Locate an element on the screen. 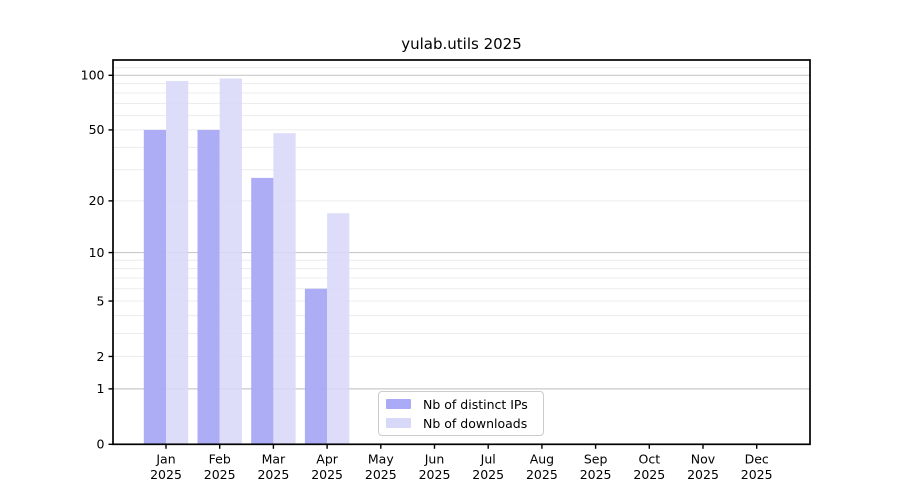  x-tick-label-month: Sep is located at coordinates (596, 459).